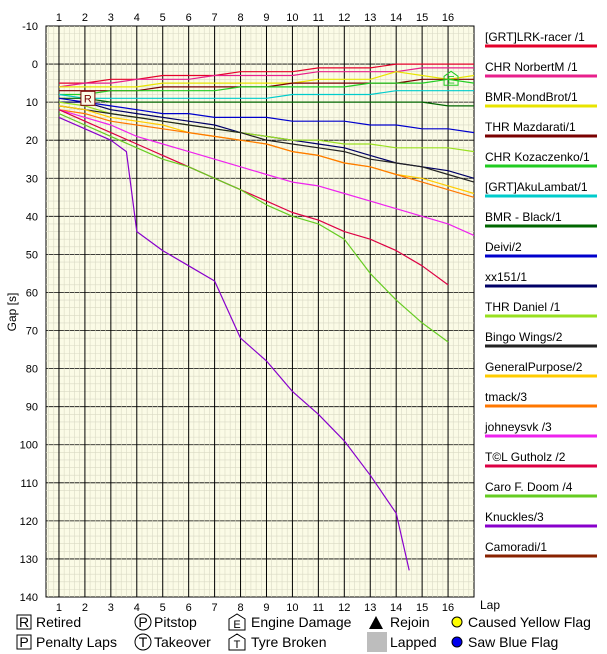 The image size is (607, 654). Describe the element at coordinates (189, 608) in the screenshot. I see `x-tick-label-bottom: 6` at that location.